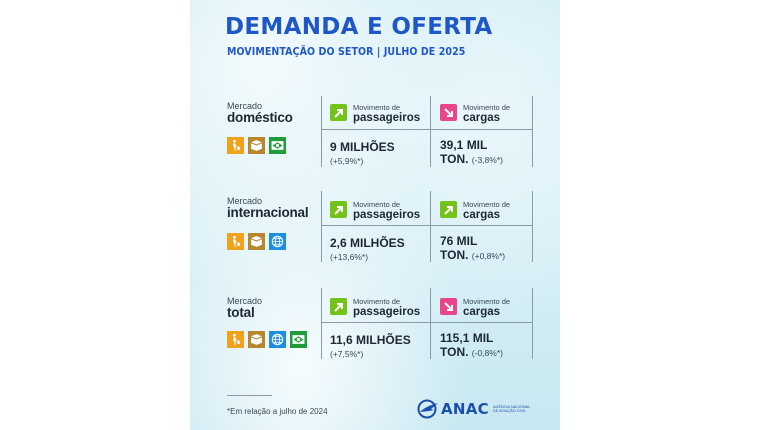 The image size is (760, 430). What do you see at coordinates (249, 395) in the screenshot?
I see `footnote-divider` at bounding box center [249, 395].